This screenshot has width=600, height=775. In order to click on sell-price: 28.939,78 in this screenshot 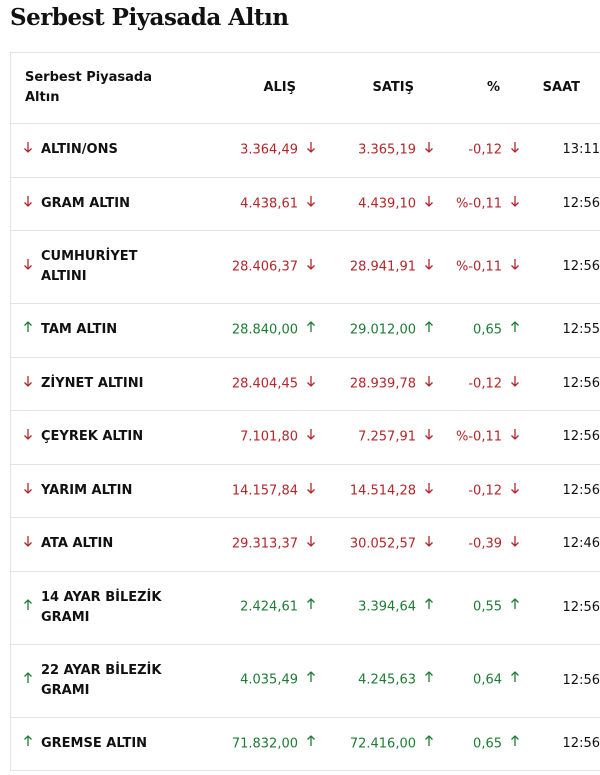, I will do `click(382, 383)`.